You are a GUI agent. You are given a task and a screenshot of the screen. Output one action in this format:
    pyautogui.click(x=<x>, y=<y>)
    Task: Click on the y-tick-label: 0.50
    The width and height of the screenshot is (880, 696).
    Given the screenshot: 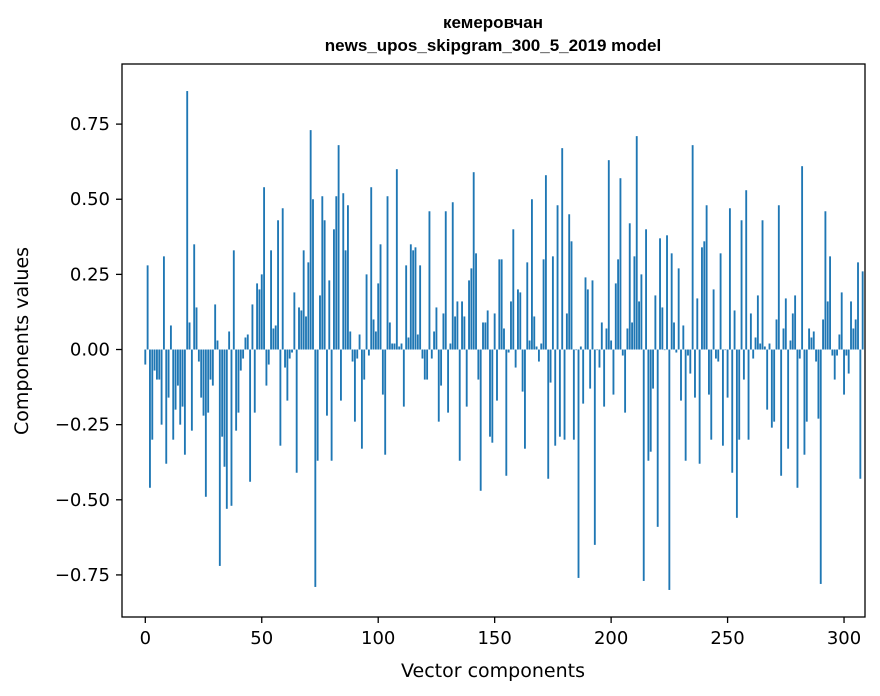 What is the action you would take?
    pyautogui.click(x=90, y=199)
    